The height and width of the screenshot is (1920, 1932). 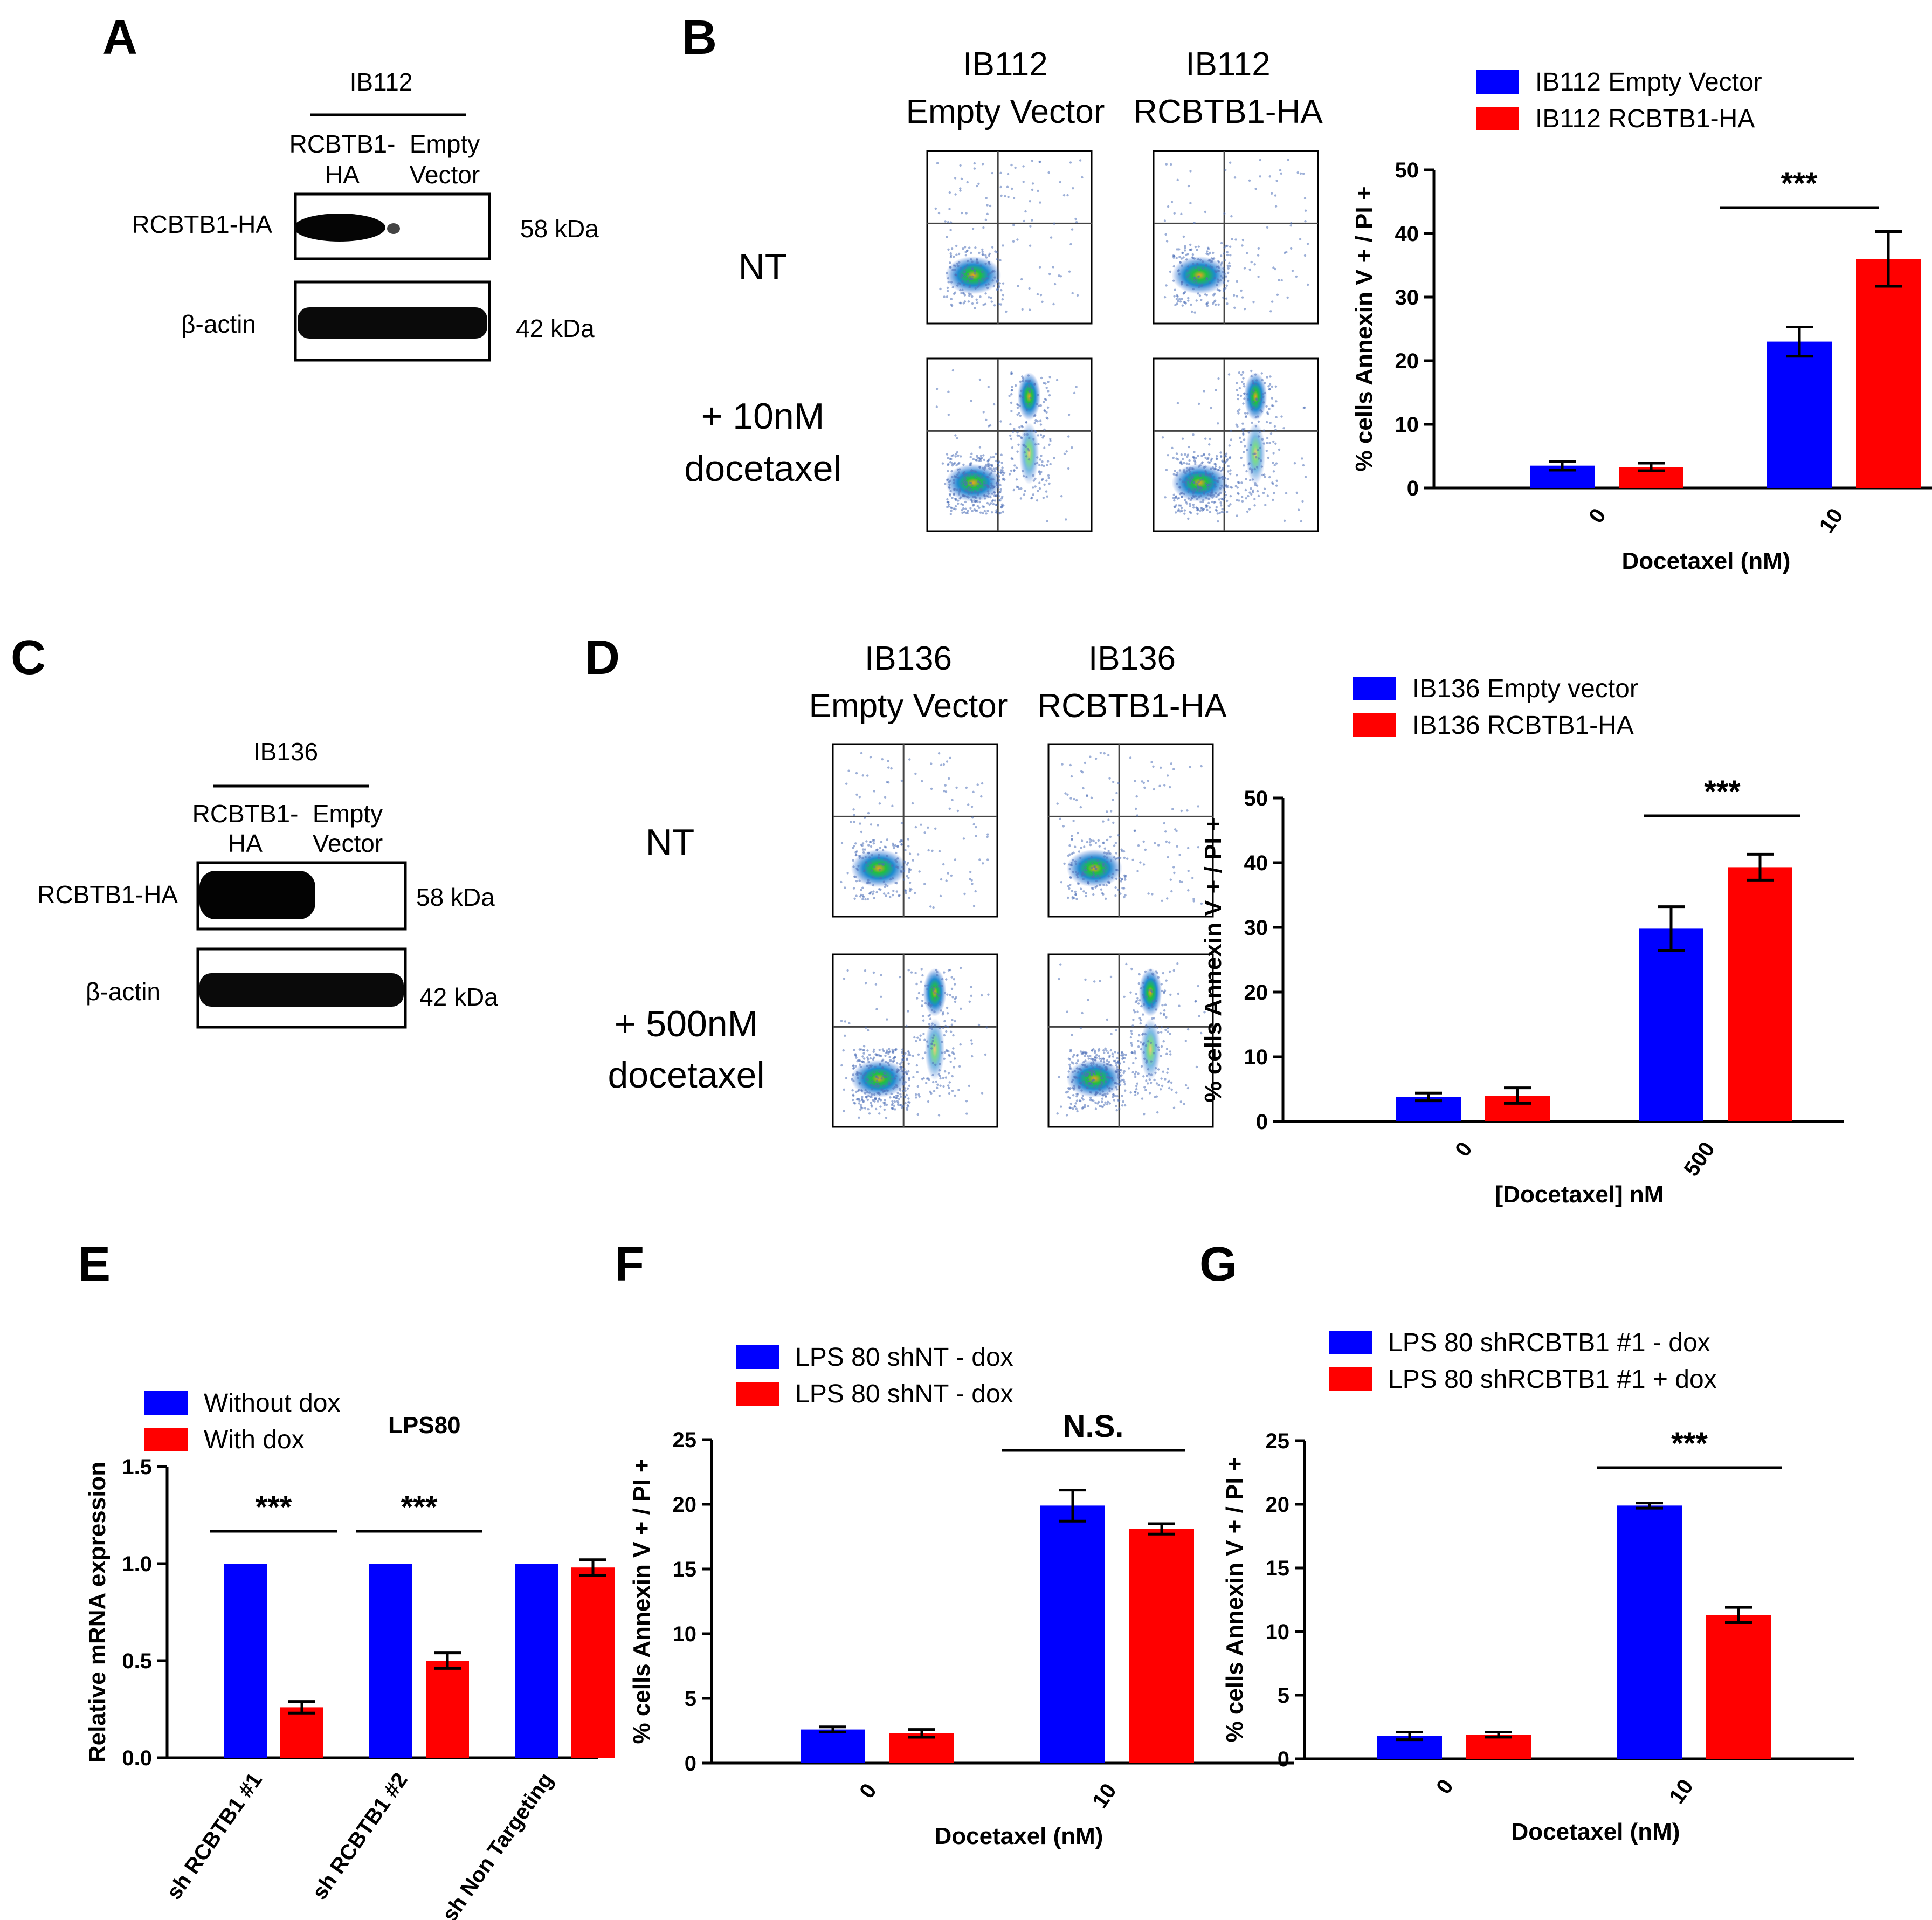 I want to click on panel-label-e: E, so click(x=94, y=1264).